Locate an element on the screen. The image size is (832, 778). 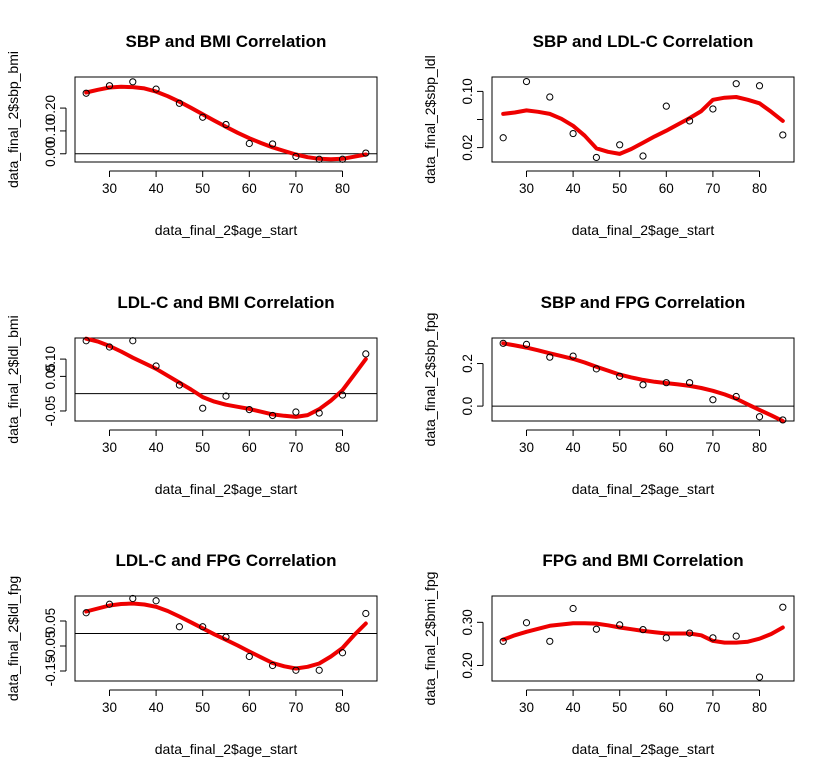
chart-title: FPG and BMI Correlation is located at coordinates (642, 560).